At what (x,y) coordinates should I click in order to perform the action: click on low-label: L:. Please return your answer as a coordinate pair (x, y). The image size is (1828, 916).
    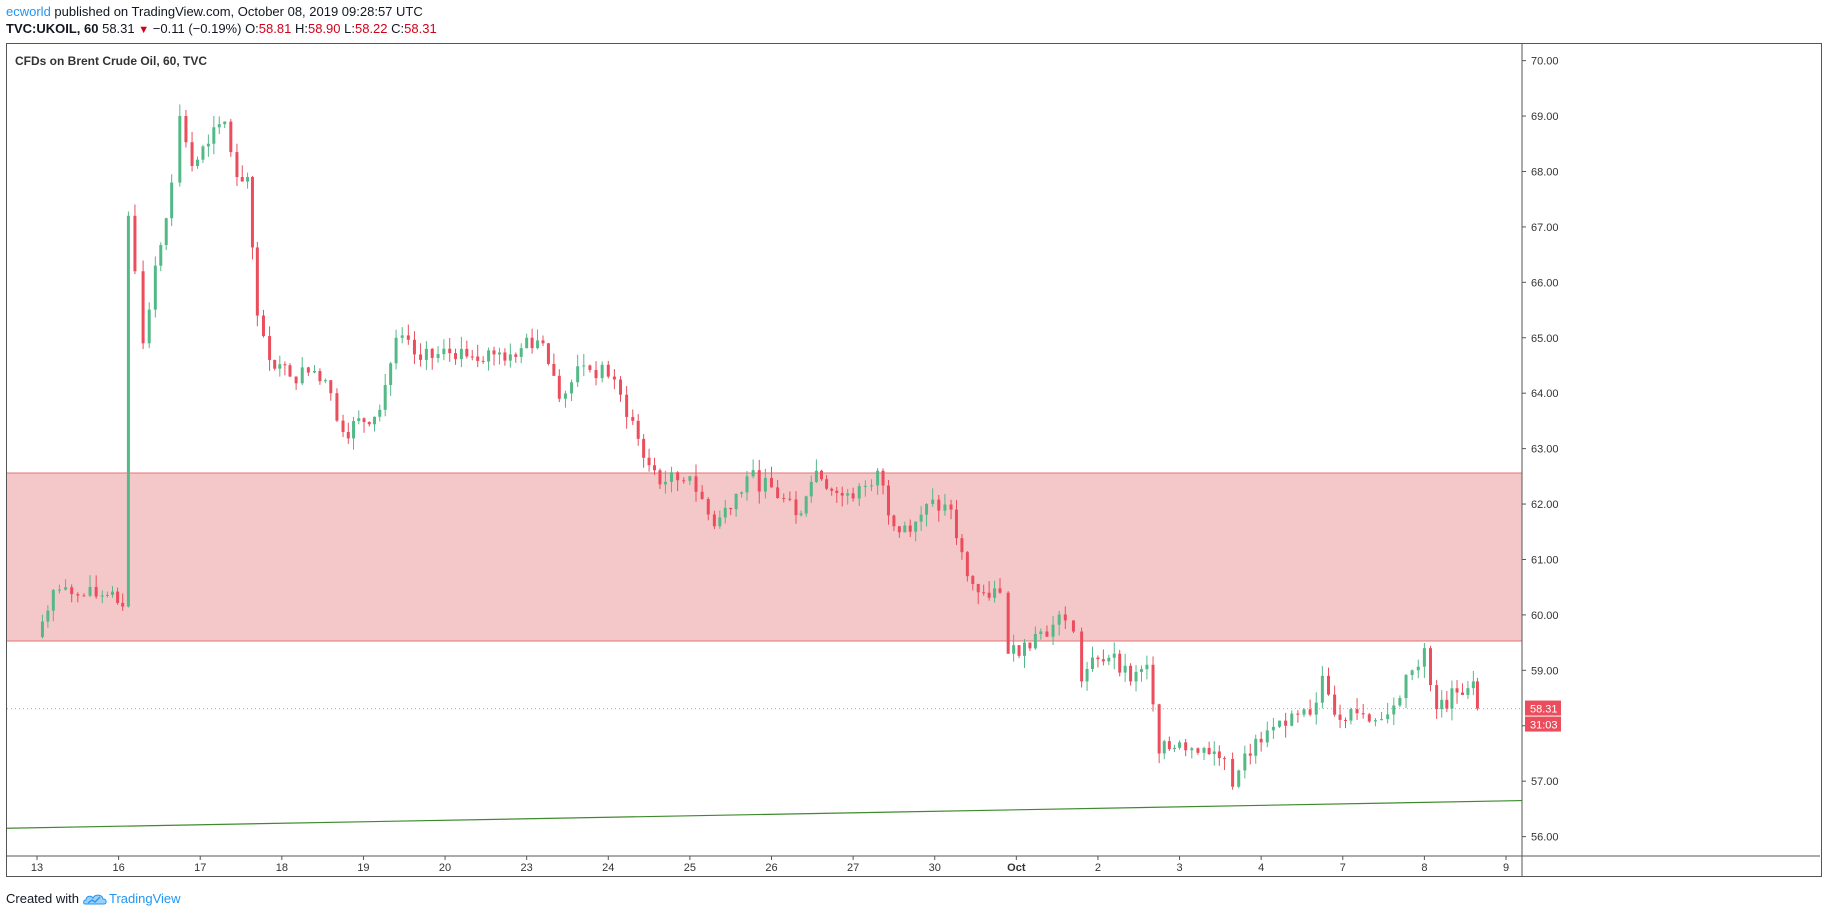
    Looking at the image, I should click on (349, 28).